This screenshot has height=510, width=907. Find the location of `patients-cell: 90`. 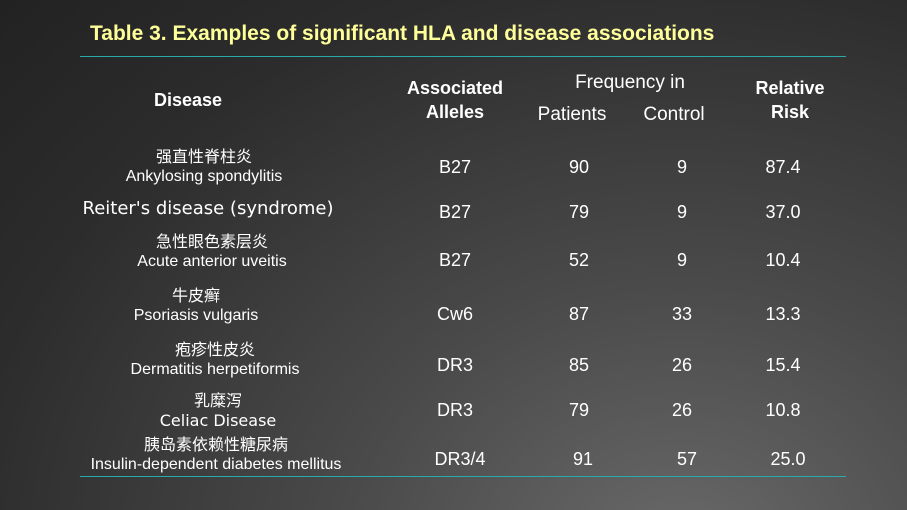

patients-cell: 90 is located at coordinates (579, 167).